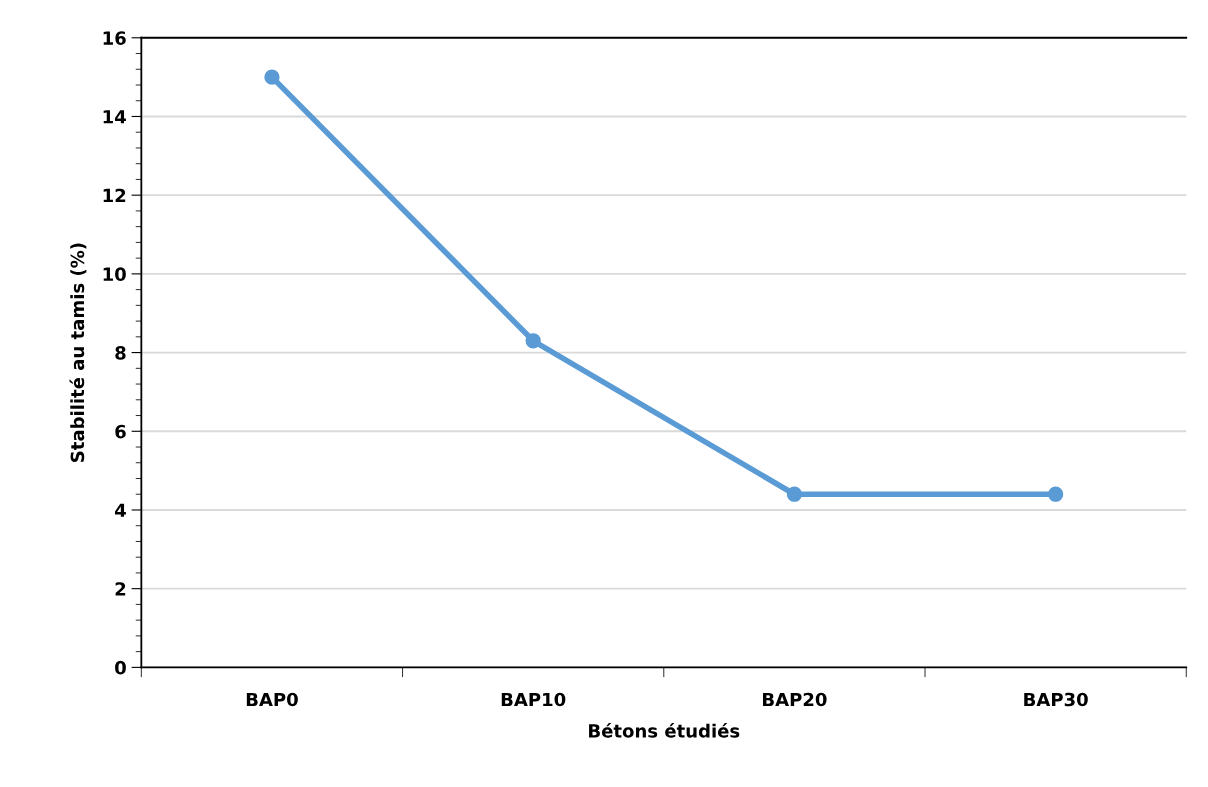 The height and width of the screenshot is (787, 1208). Describe the element at coordinates (120, 431) in the screenshot. I see `y-tick-label: 6` at that location.